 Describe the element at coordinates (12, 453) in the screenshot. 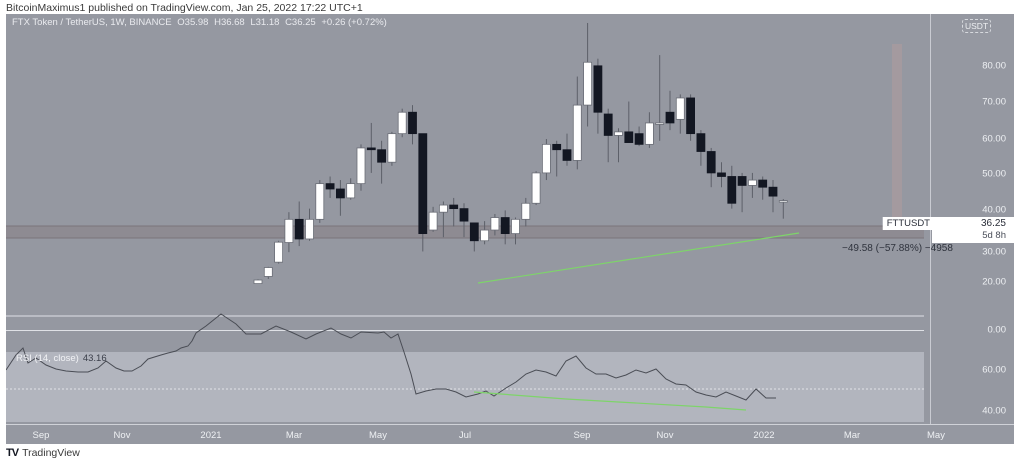

I see `tradingview-logo-icon: TV` at that location.